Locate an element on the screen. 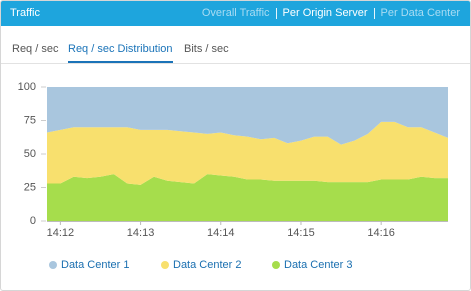 The width and height of the screenshot is (471, 291). tab: Bits / sec is located at coordinates (206, 49).